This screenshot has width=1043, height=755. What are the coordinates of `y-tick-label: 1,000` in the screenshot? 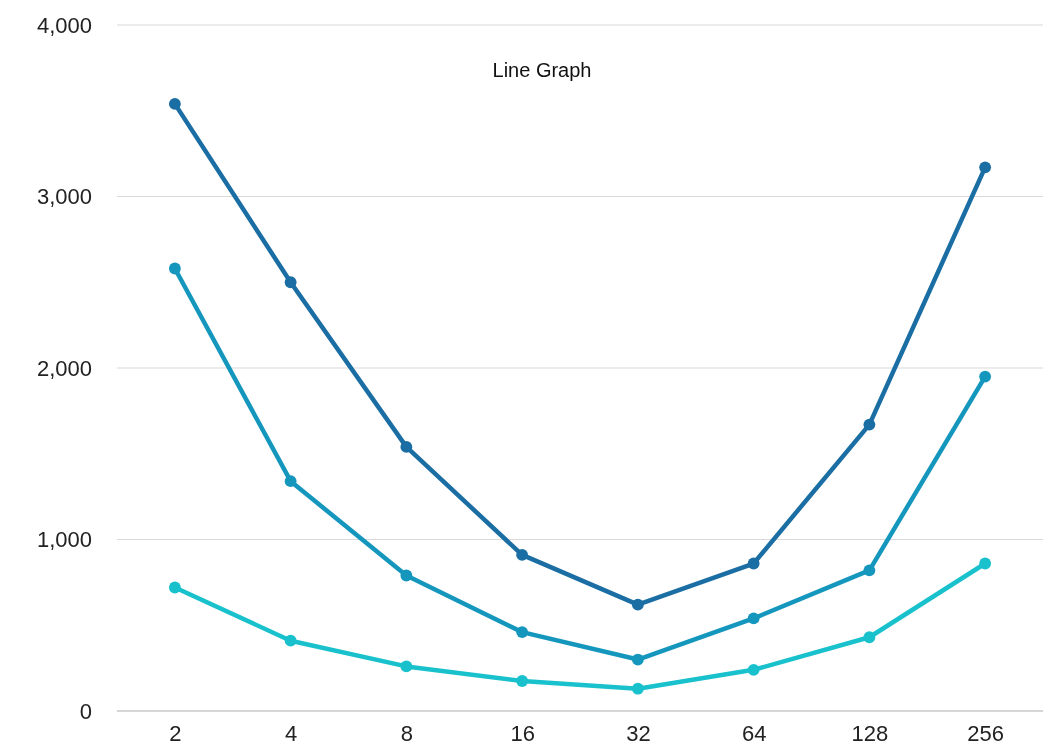 It's located at (64, 540).